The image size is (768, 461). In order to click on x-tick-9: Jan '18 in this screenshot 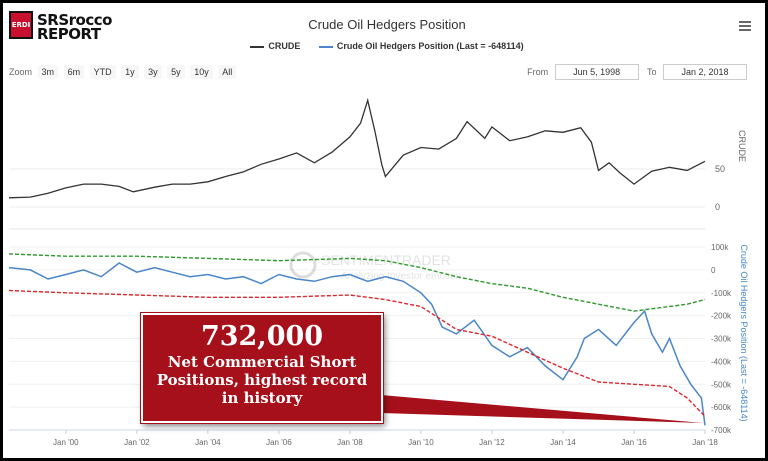, I will do `click(705, 442)`.